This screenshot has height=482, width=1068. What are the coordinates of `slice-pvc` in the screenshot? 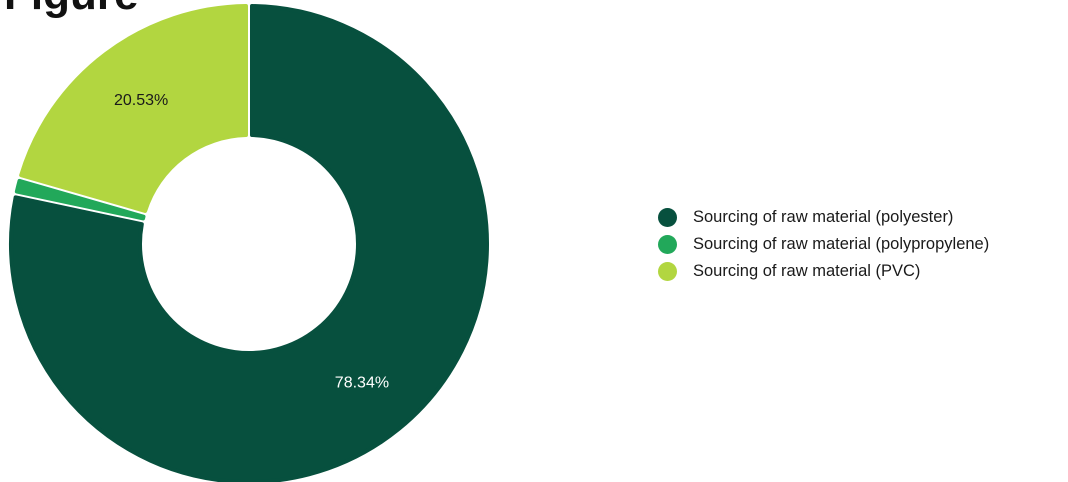 It's located at (133, 108).